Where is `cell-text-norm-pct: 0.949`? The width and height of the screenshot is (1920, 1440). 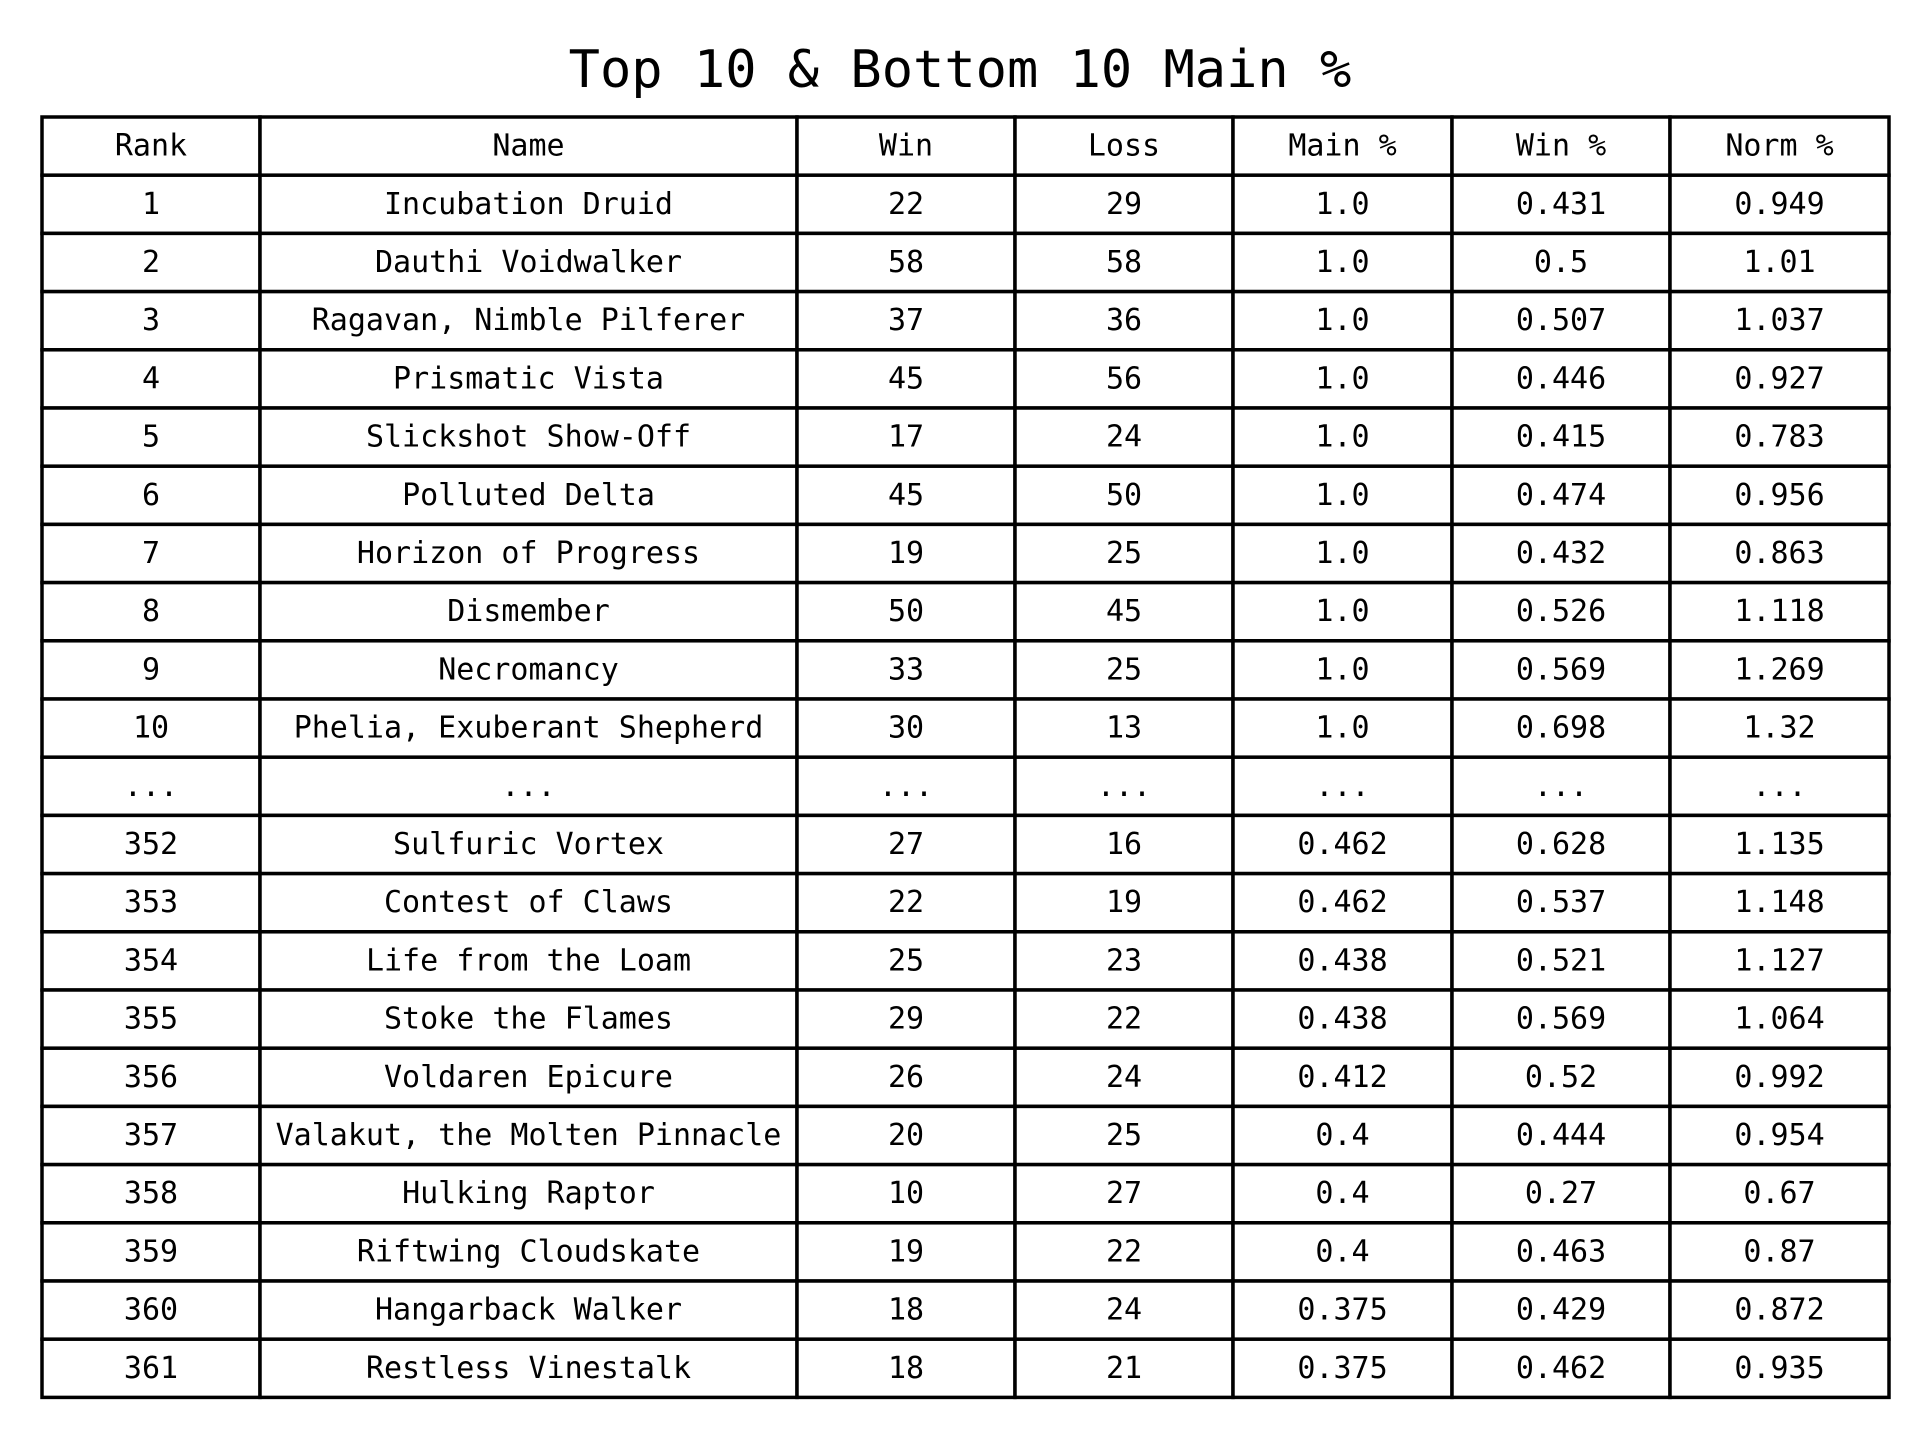 cell-text-norm-pct: 0.949 is located at coordinates (1779, 204).